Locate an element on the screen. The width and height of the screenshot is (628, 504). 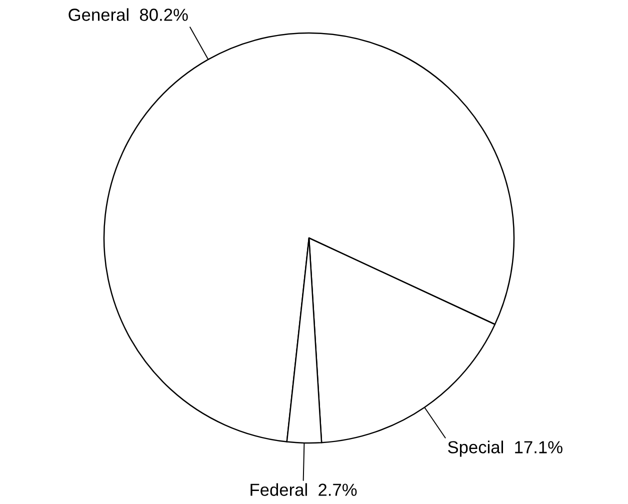
slice-label: Federal 2.7% is located at coordinates (303, 489).